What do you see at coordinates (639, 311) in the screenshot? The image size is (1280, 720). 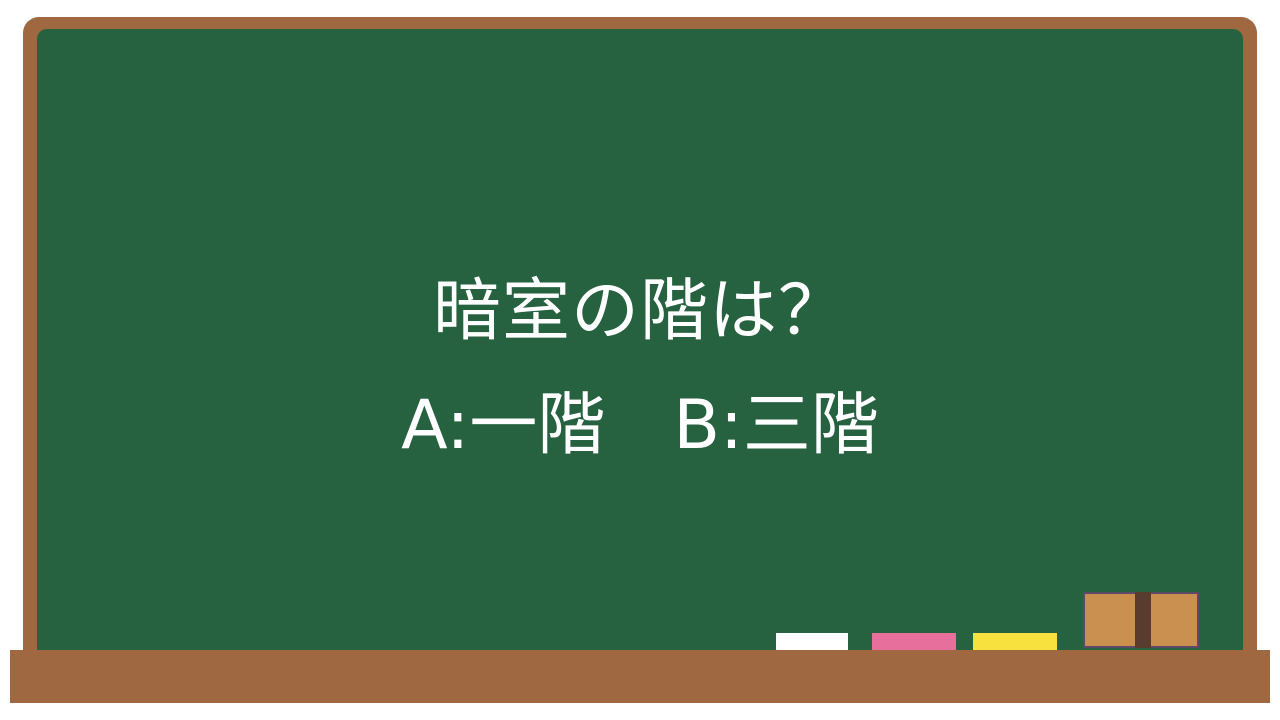 I see `question-text: 暗室の階は？` at bounding box center [639, 311].